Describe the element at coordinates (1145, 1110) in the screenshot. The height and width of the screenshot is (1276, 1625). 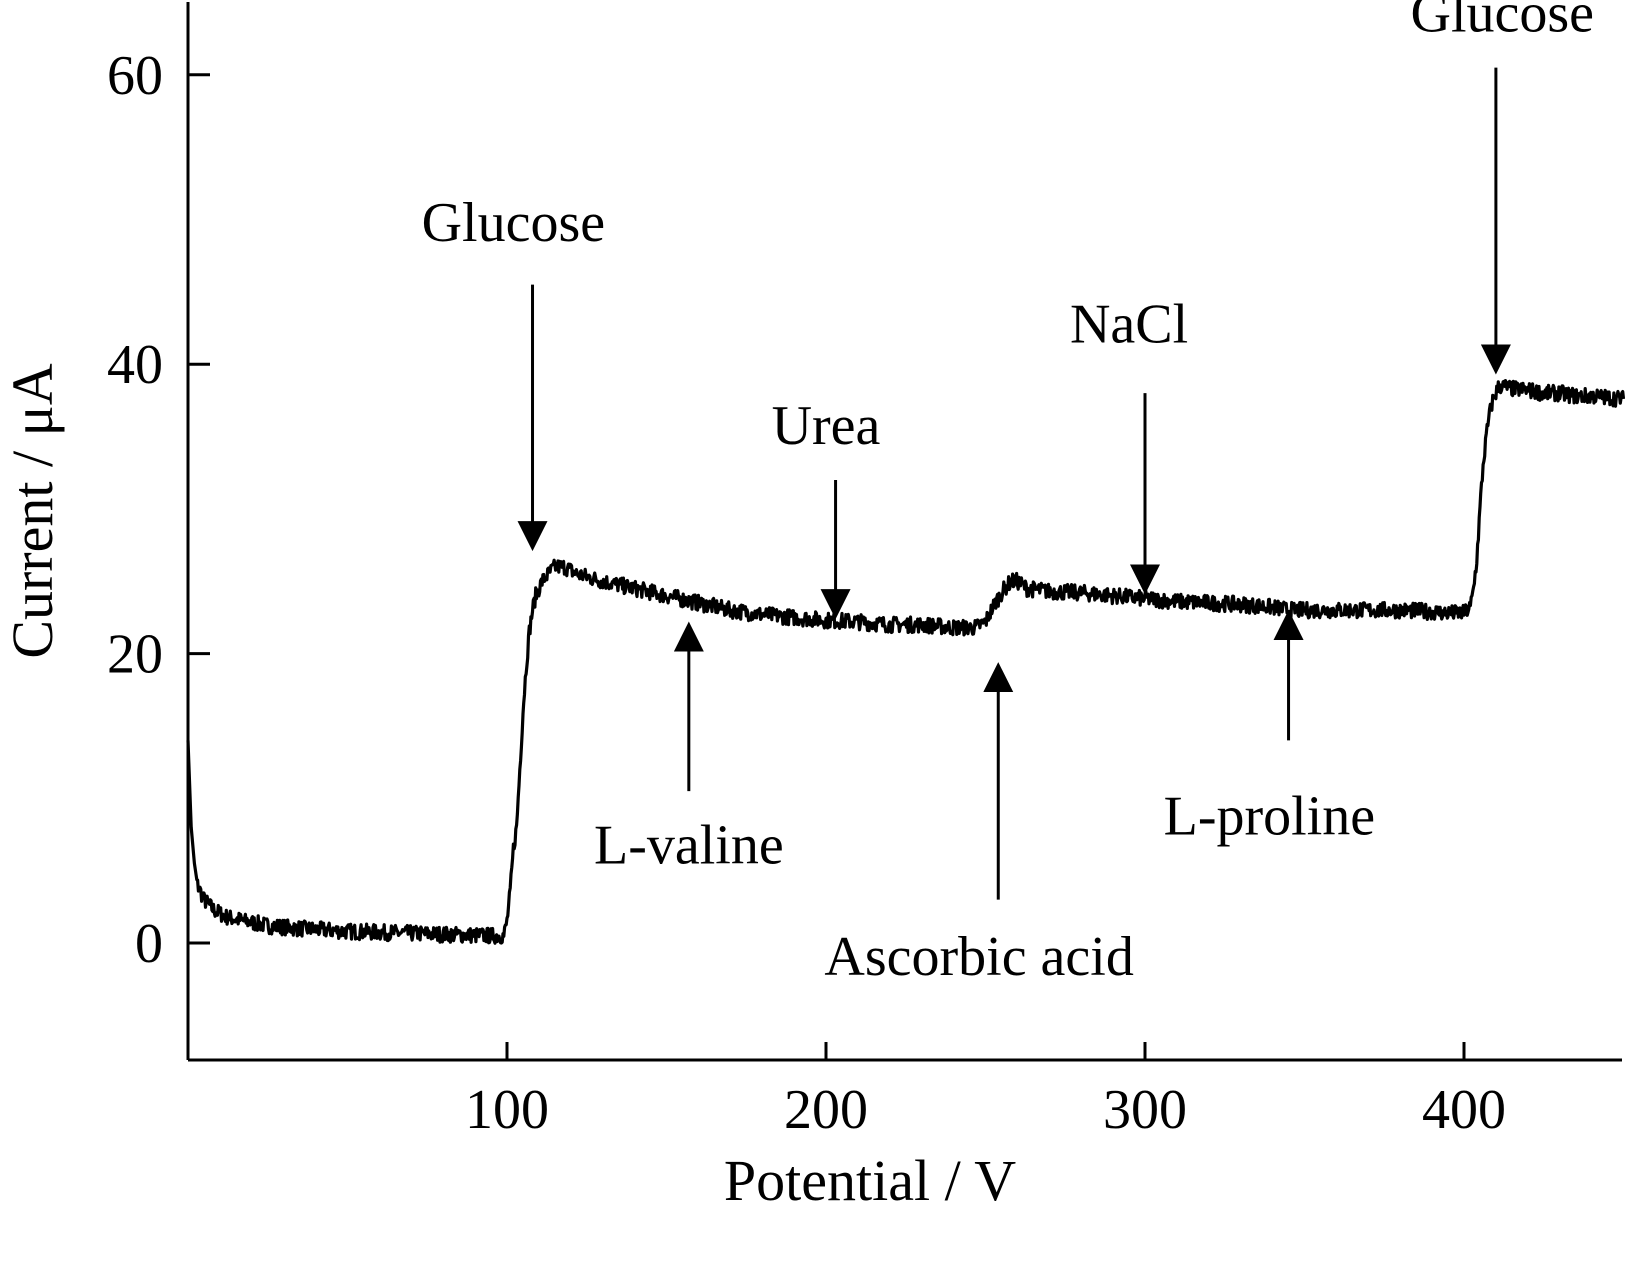
I see `x-tick-label: 300` at that location.